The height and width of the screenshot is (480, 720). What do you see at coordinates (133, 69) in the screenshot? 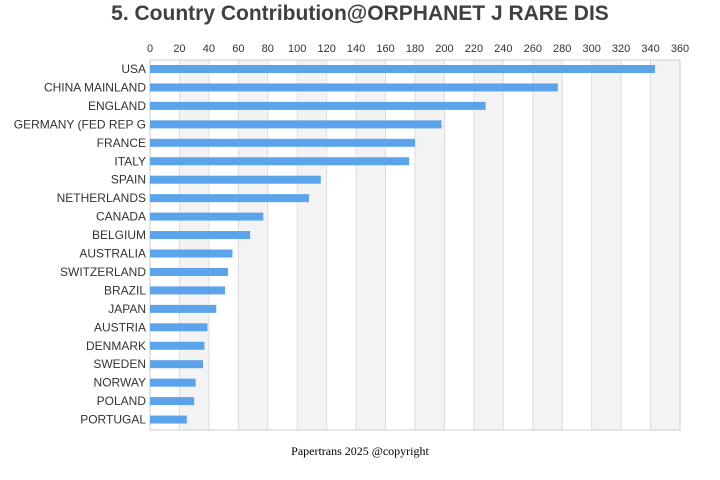
I see `category-label: USA` at bounding box center [133, 69].